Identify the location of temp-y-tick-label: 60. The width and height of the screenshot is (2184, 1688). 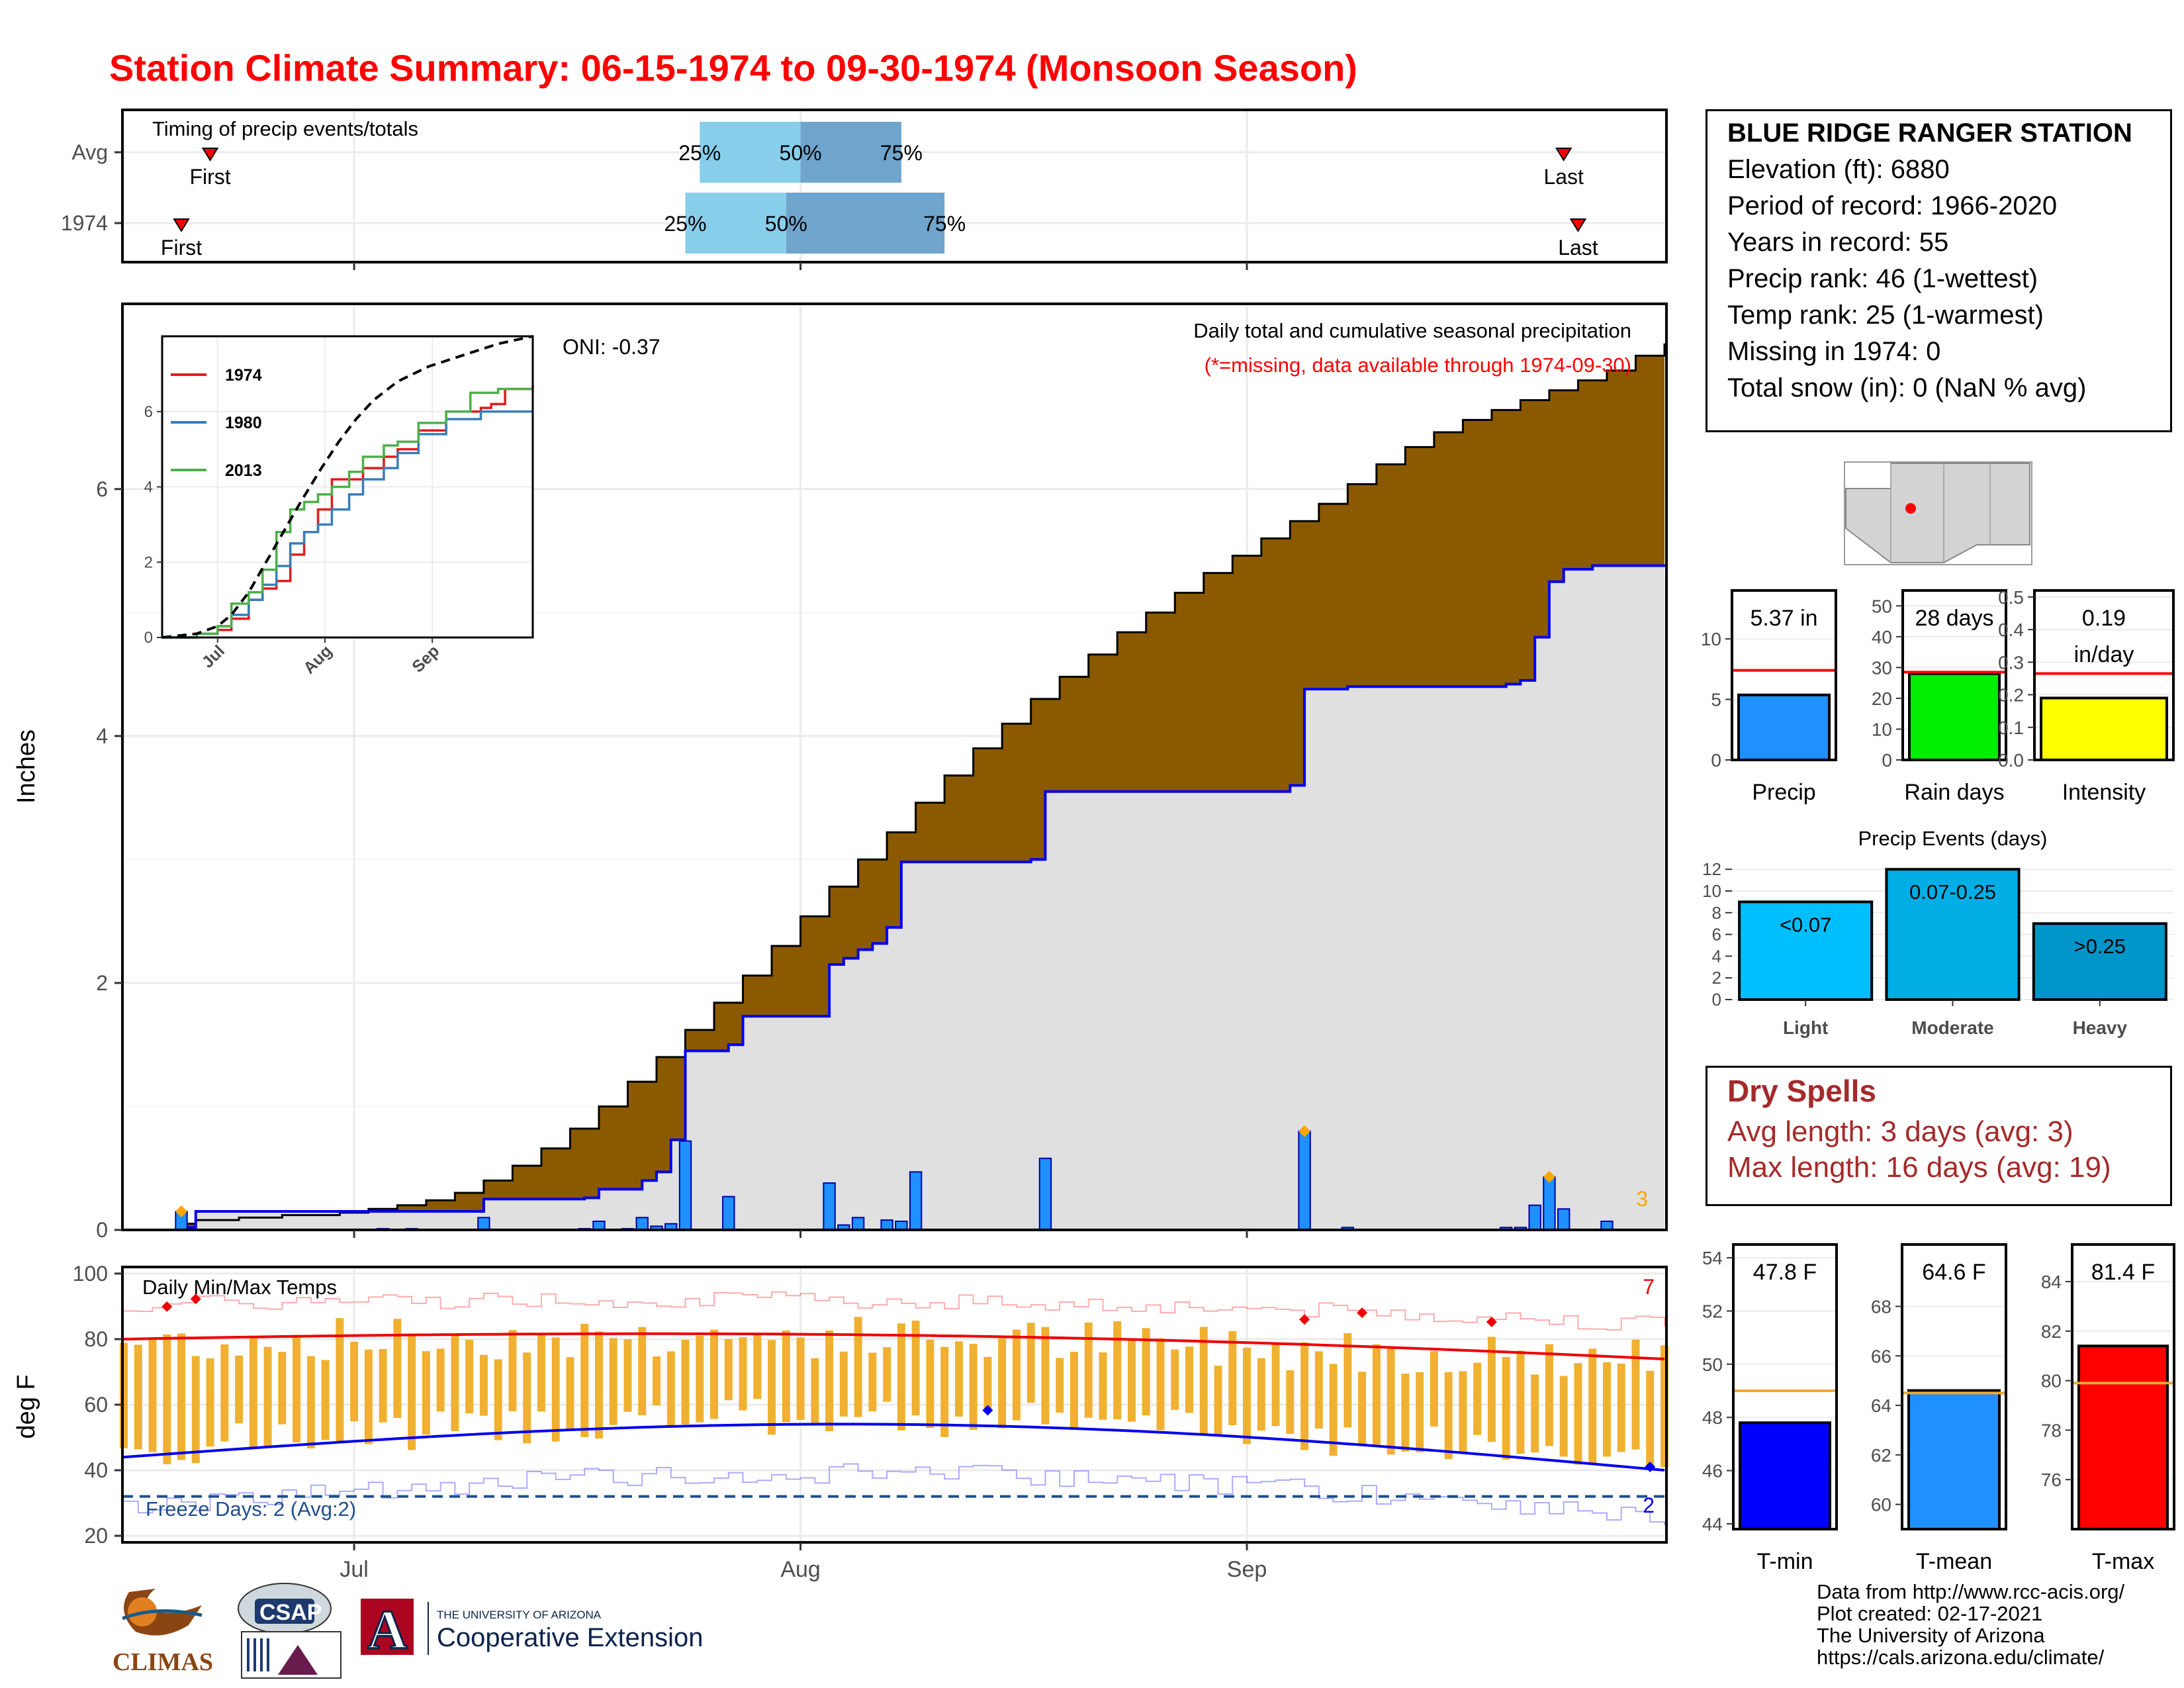
(96, 1405).